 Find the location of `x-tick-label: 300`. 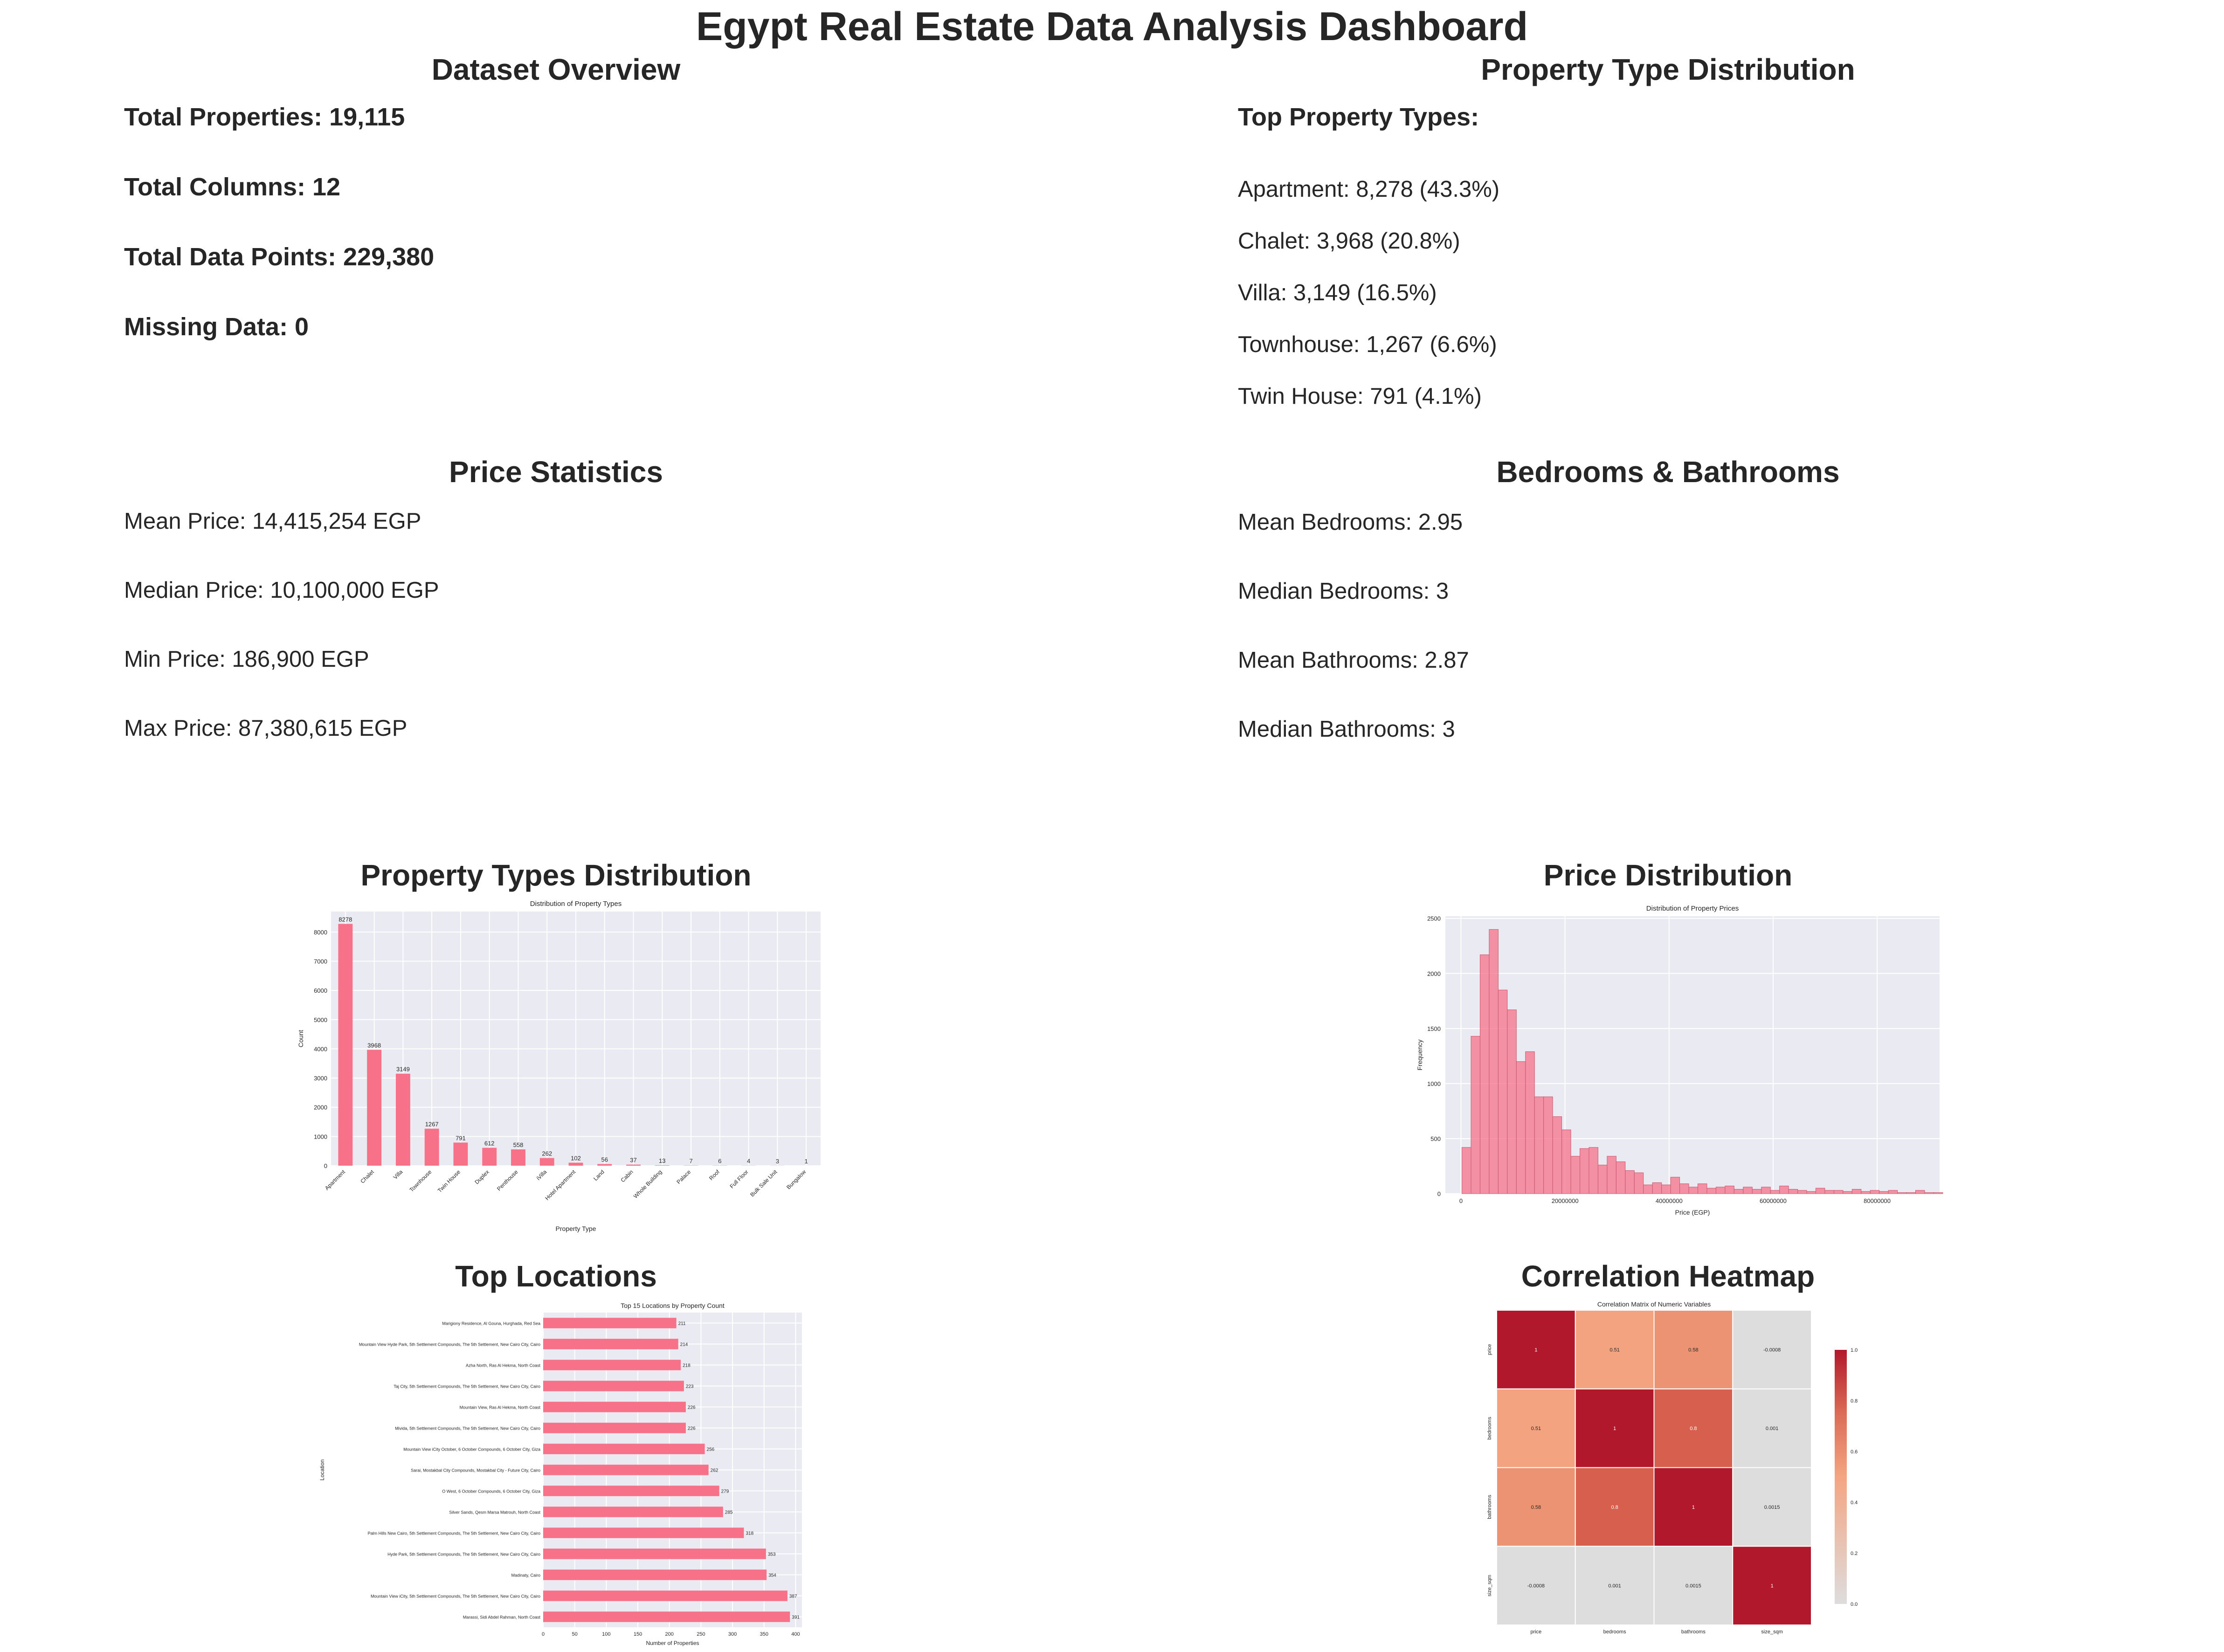

x-tick-label: 300 is located at coordinates (733, 1634).